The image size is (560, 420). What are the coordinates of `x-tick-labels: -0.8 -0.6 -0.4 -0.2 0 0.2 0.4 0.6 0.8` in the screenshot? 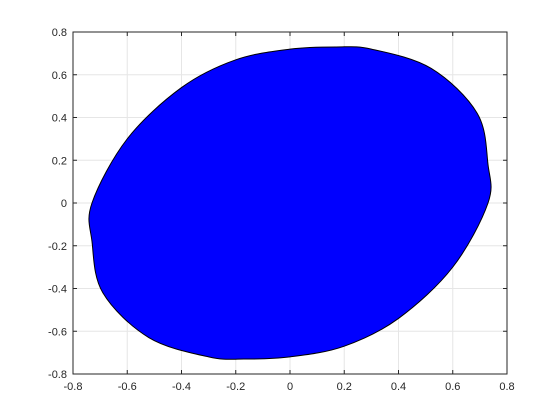 It's located at (289, 387).